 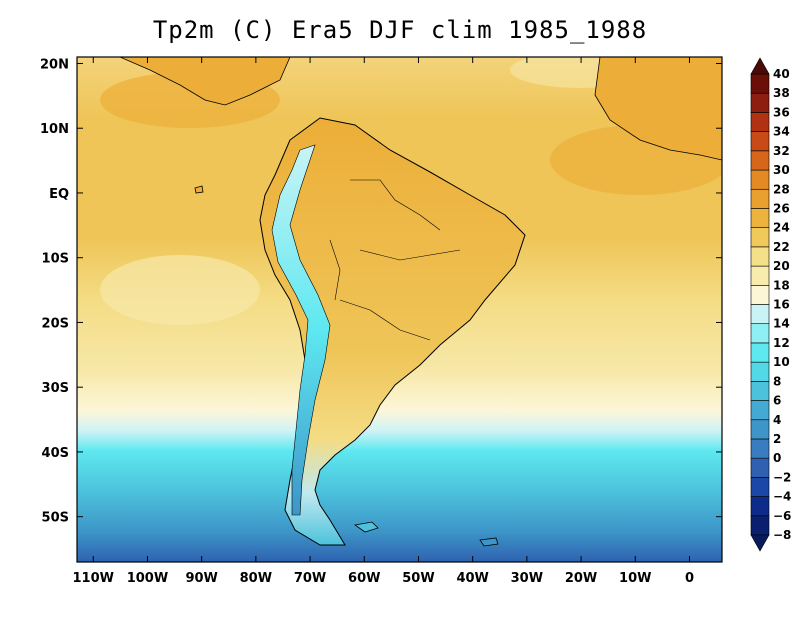 I want to click on south-georgia-island, so click(x=489, y=542).